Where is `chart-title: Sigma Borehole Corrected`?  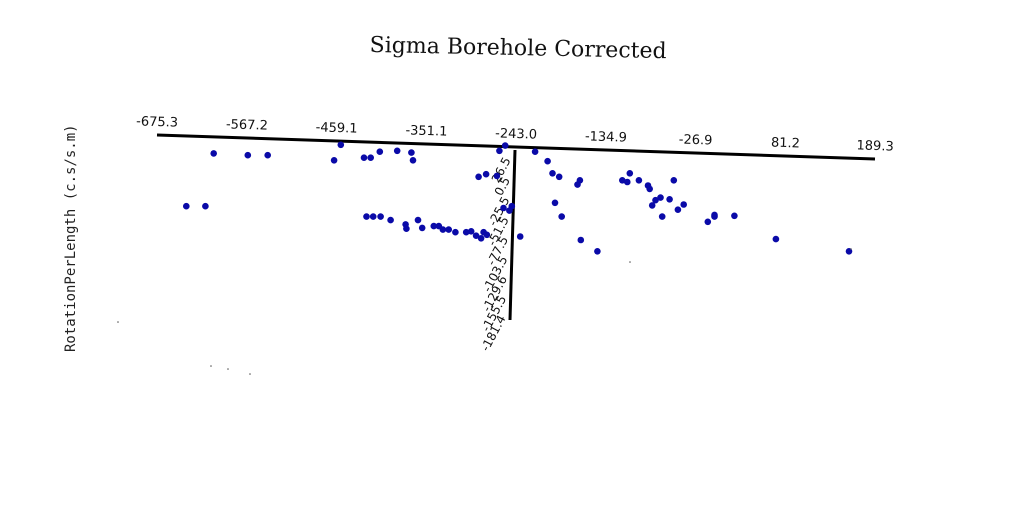
chart-title: Sigma Borehole Corrected is located at coordinates (517, 48).